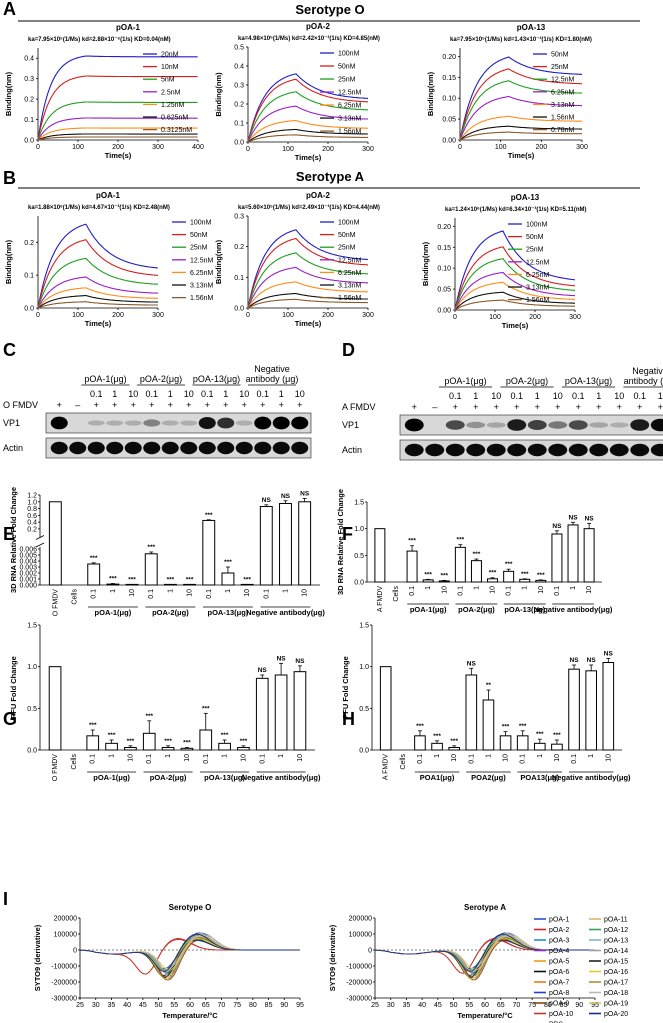  I want to click on series-10nM, so click(117, 108).